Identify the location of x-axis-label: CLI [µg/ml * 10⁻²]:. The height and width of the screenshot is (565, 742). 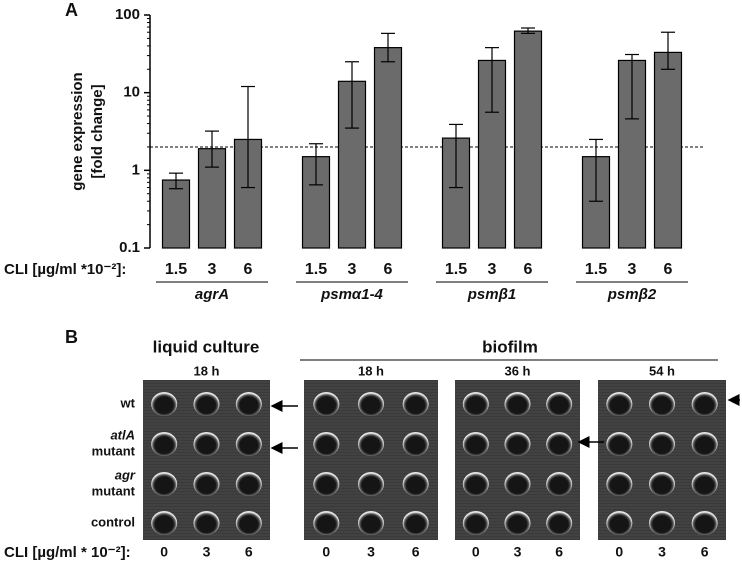
(67, 552).